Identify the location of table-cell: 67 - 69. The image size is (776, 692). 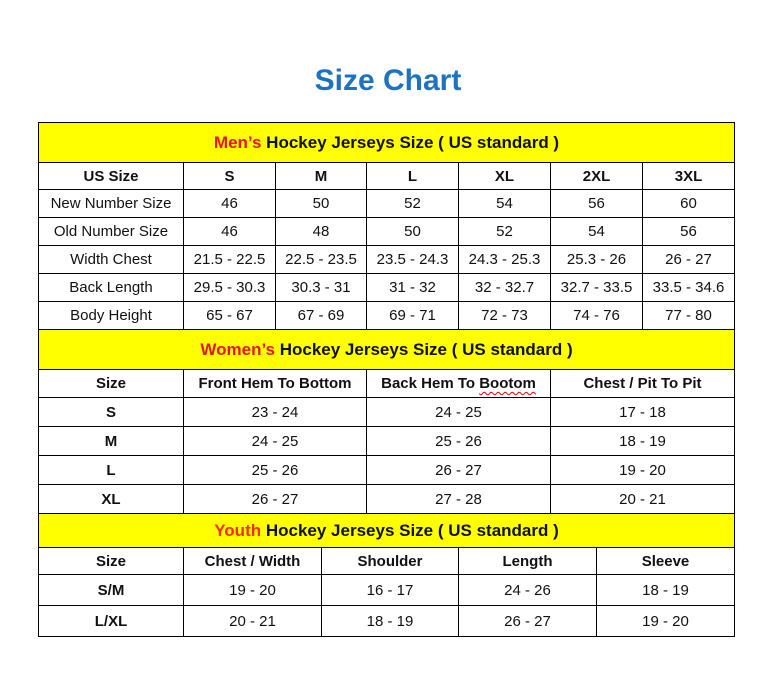
(321, 315).